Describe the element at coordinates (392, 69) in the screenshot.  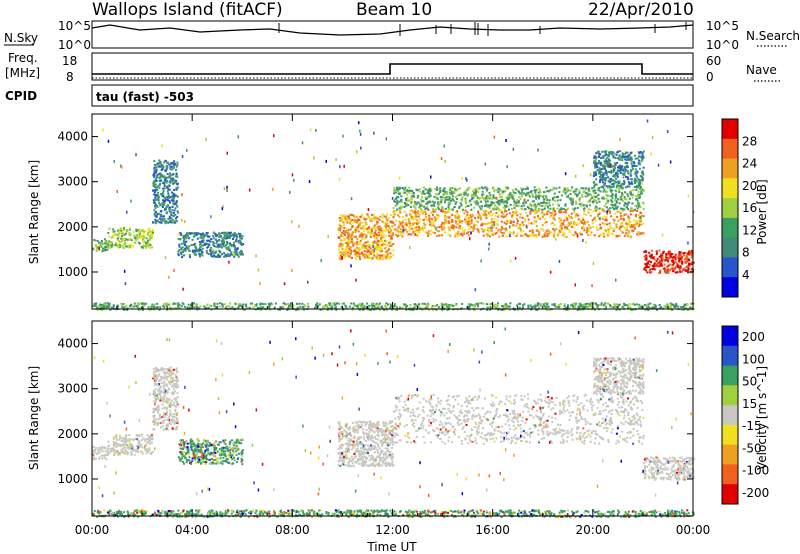
I see `freq-trace` at that location.